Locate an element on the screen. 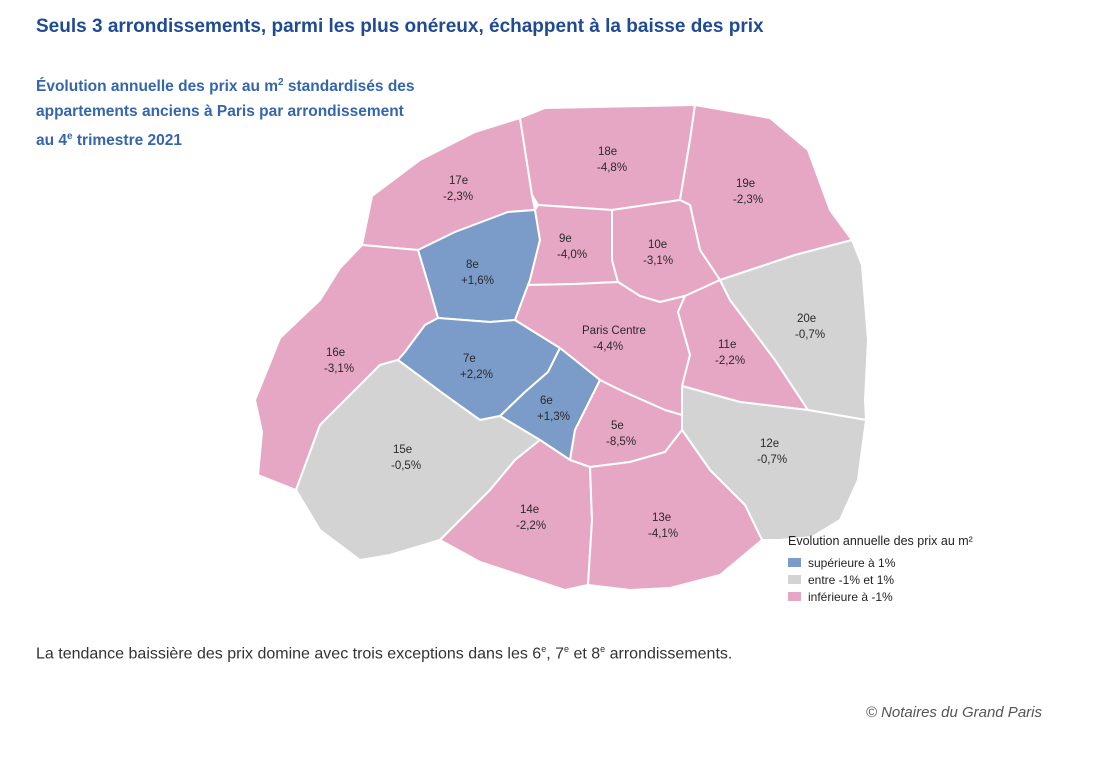  label-19e-name: 19e is located at coordinates (745, 184).